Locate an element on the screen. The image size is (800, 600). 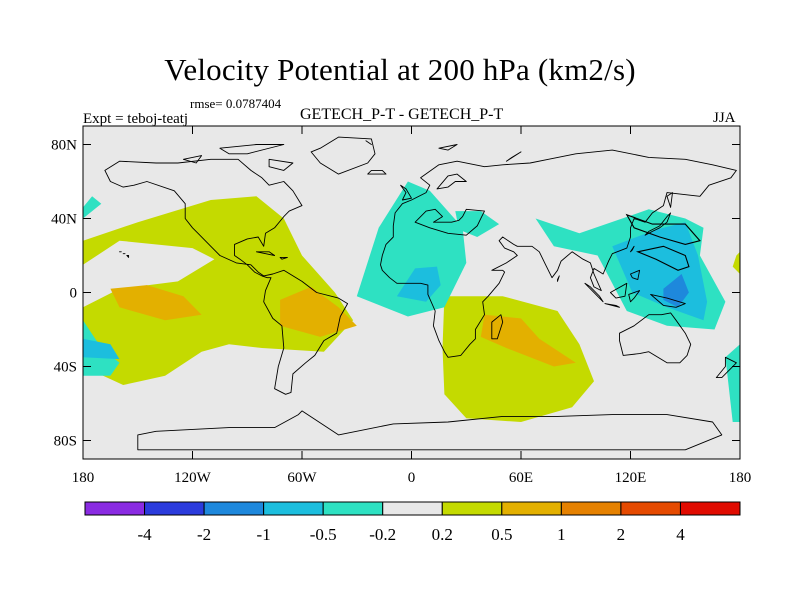
colorbar-label: -2 is located at coordinates (204, 534).